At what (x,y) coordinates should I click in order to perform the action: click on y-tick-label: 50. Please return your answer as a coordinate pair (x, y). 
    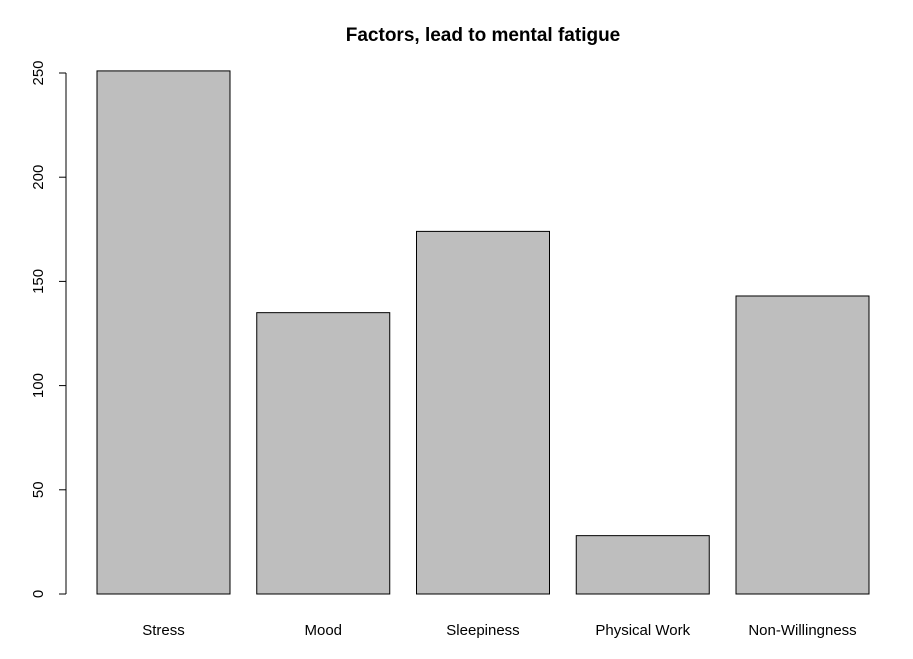
    Looking at the image, I should click on (38, 489).